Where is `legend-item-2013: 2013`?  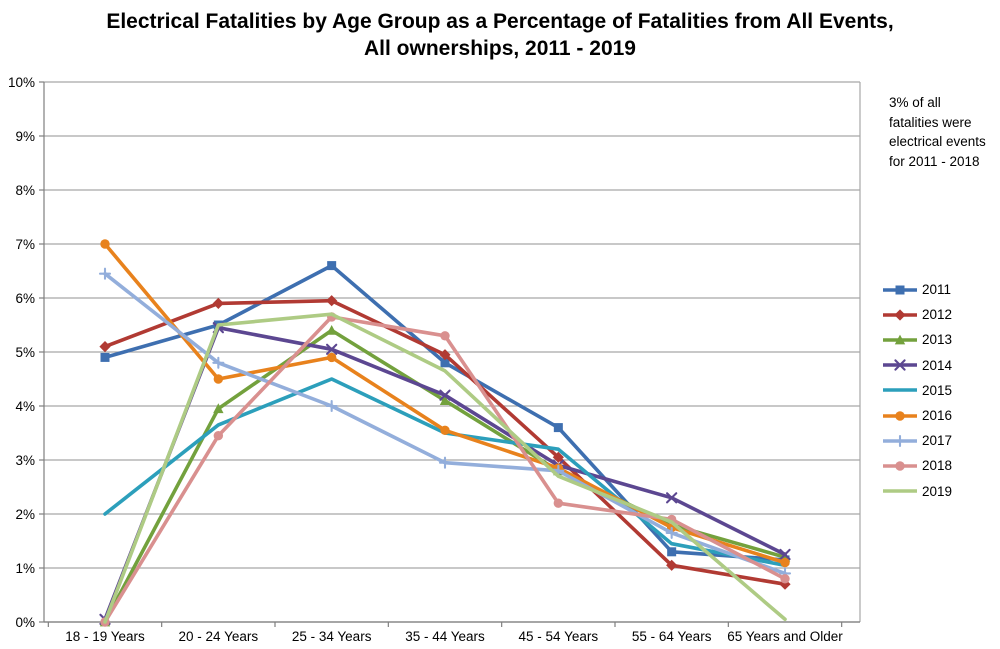
legend-item-2013: 2013 is located at coordinates (916, 339).